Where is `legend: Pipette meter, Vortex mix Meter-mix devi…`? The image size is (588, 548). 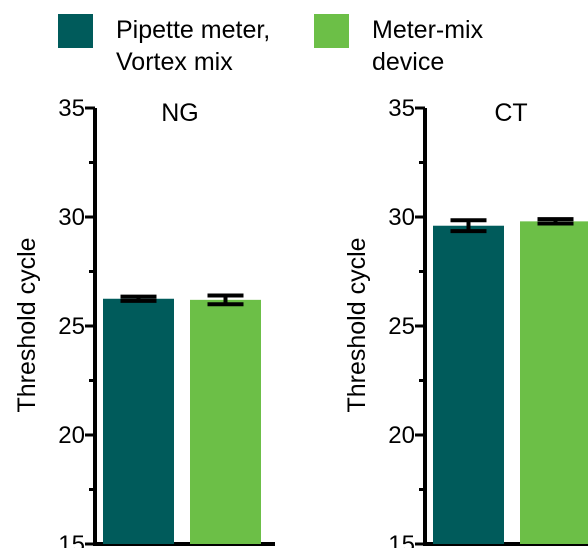
legend: Pipette meter, Vortex mix Meter-mix devi… is located at coordinates (271, 45).